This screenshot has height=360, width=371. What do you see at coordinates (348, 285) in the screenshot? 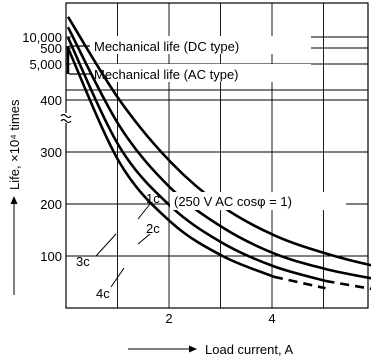
I see `curve-3c-dashed` at bounding box center [348, 285].